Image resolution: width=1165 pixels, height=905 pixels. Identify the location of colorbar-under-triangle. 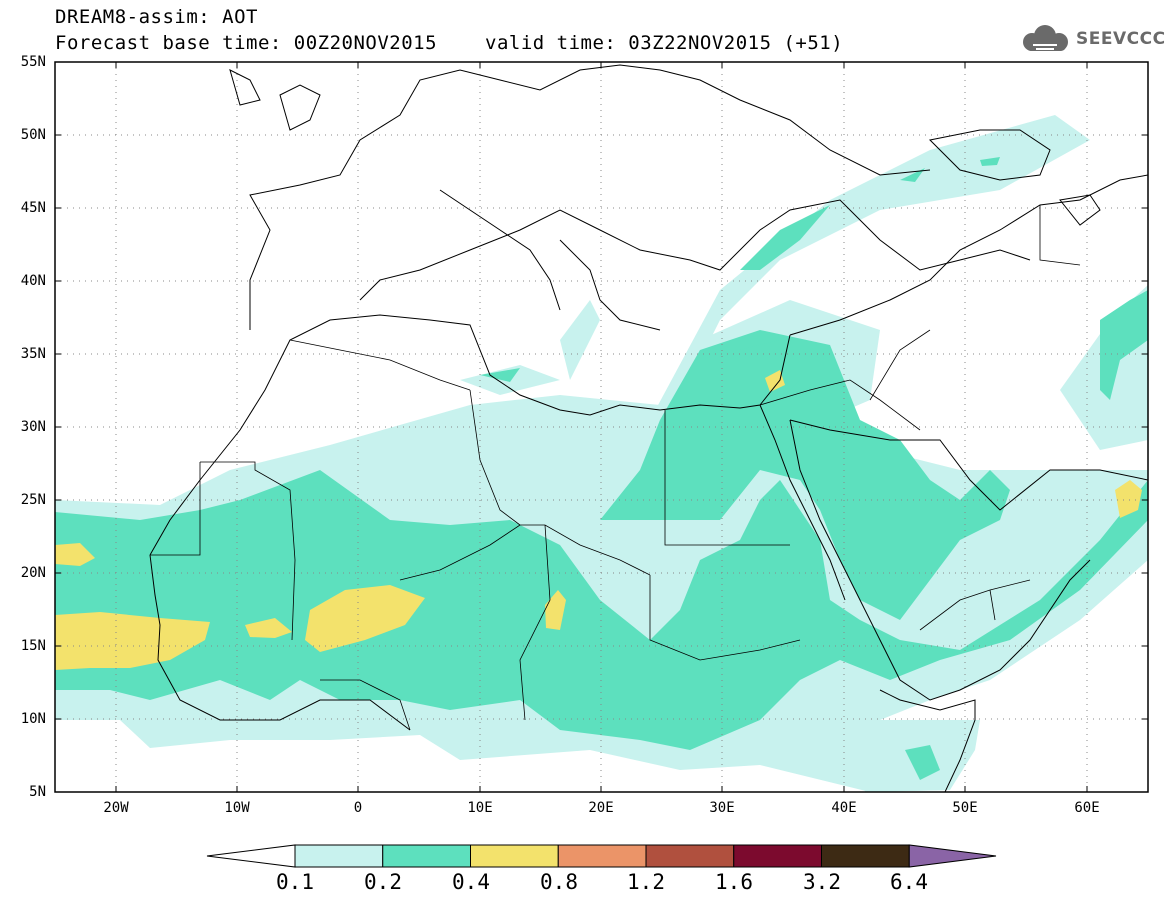
(251, 856).